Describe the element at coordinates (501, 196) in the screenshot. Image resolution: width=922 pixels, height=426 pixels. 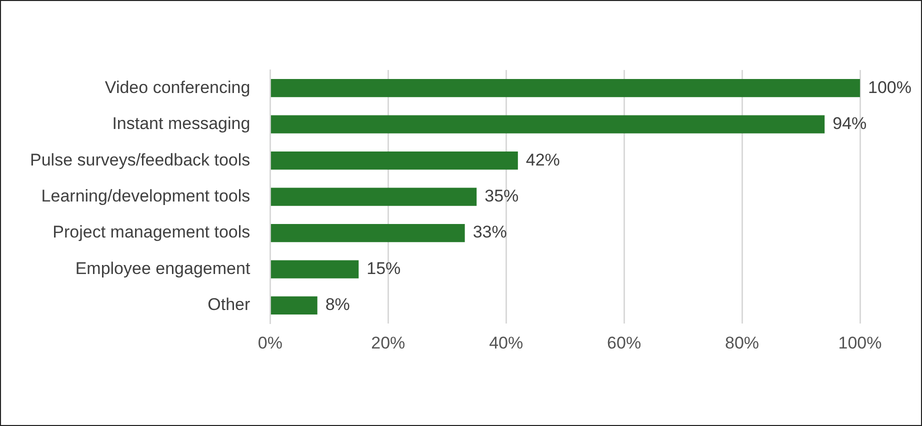
I see `data-label: 35%` at that location.